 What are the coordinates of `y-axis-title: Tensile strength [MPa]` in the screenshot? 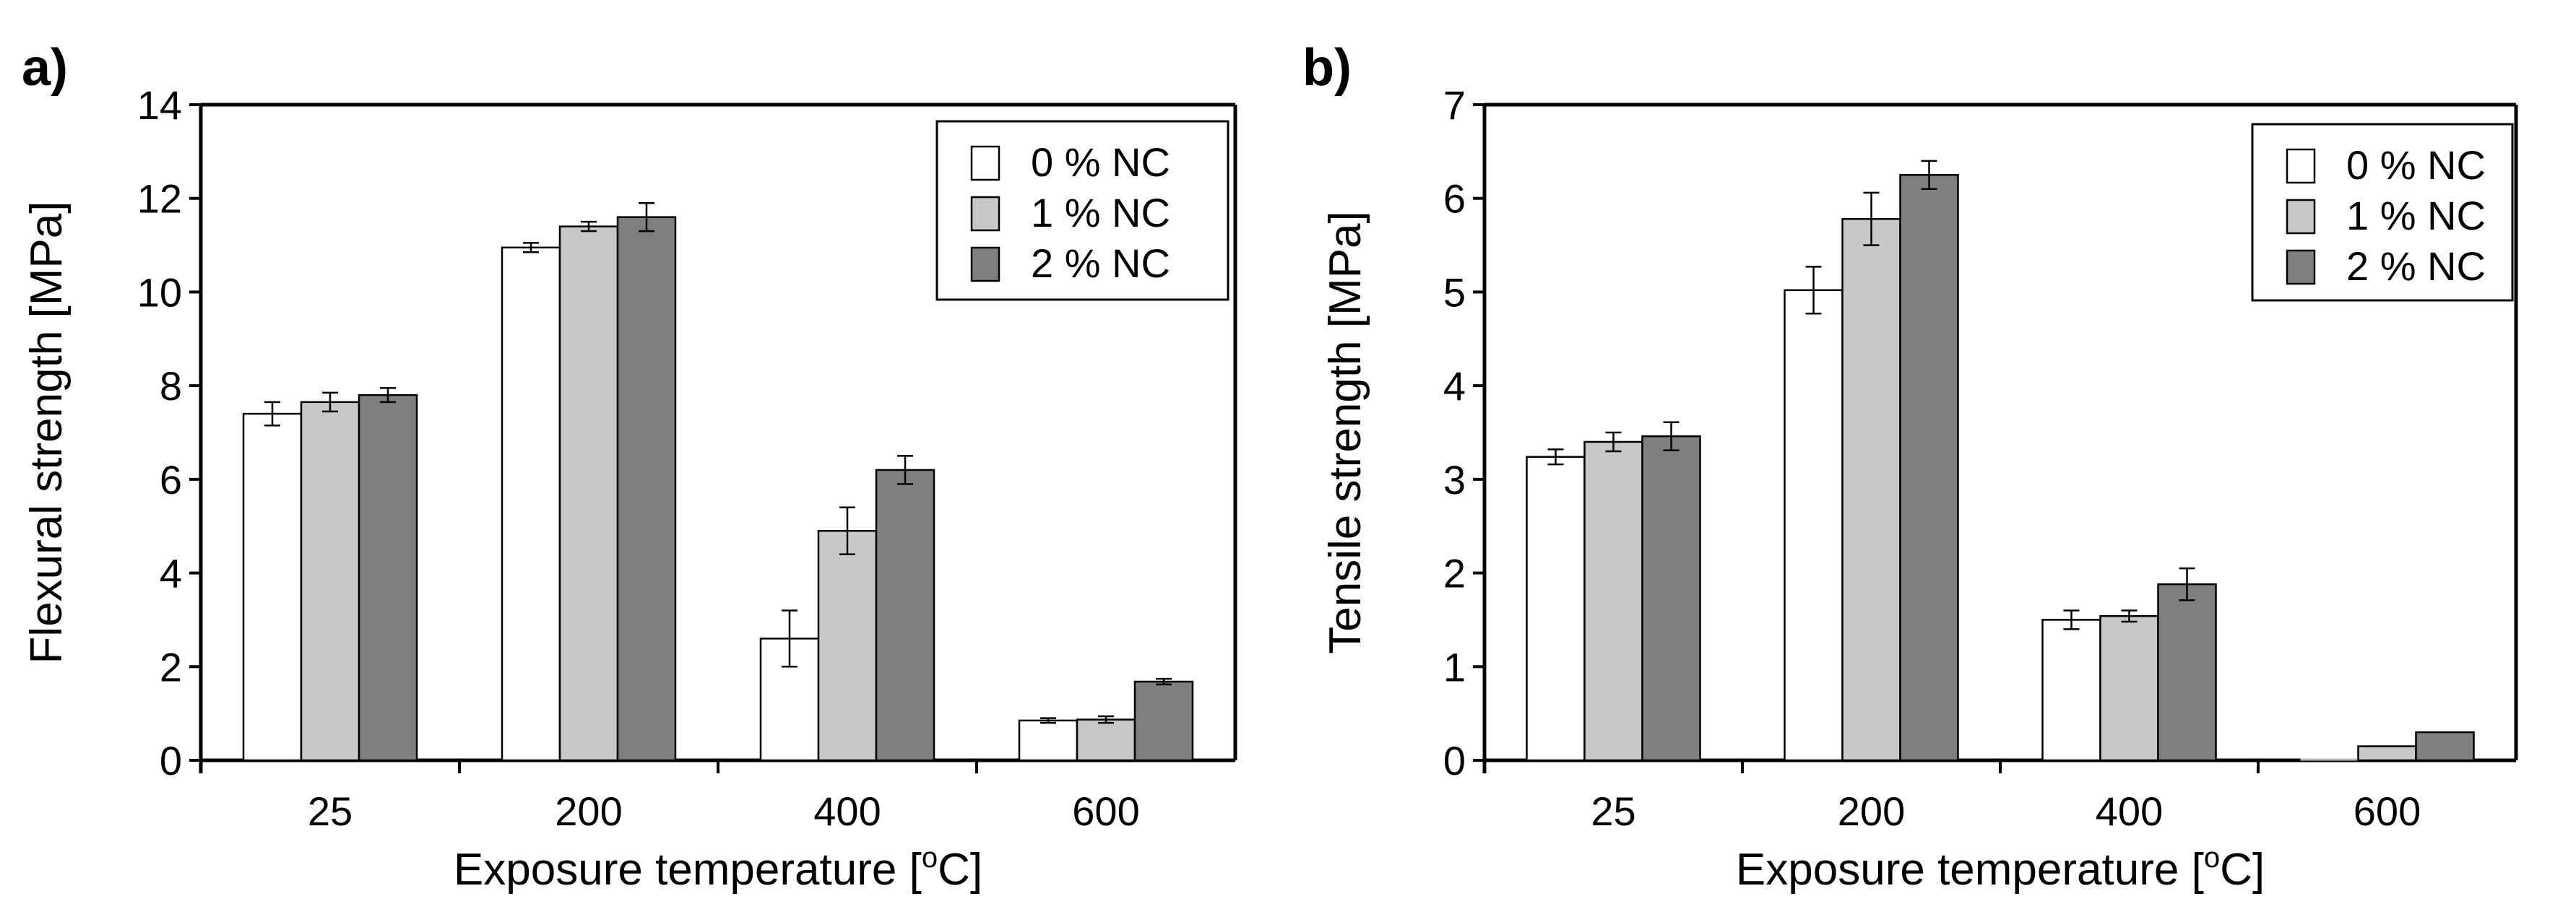 It's located at (1345, 432).